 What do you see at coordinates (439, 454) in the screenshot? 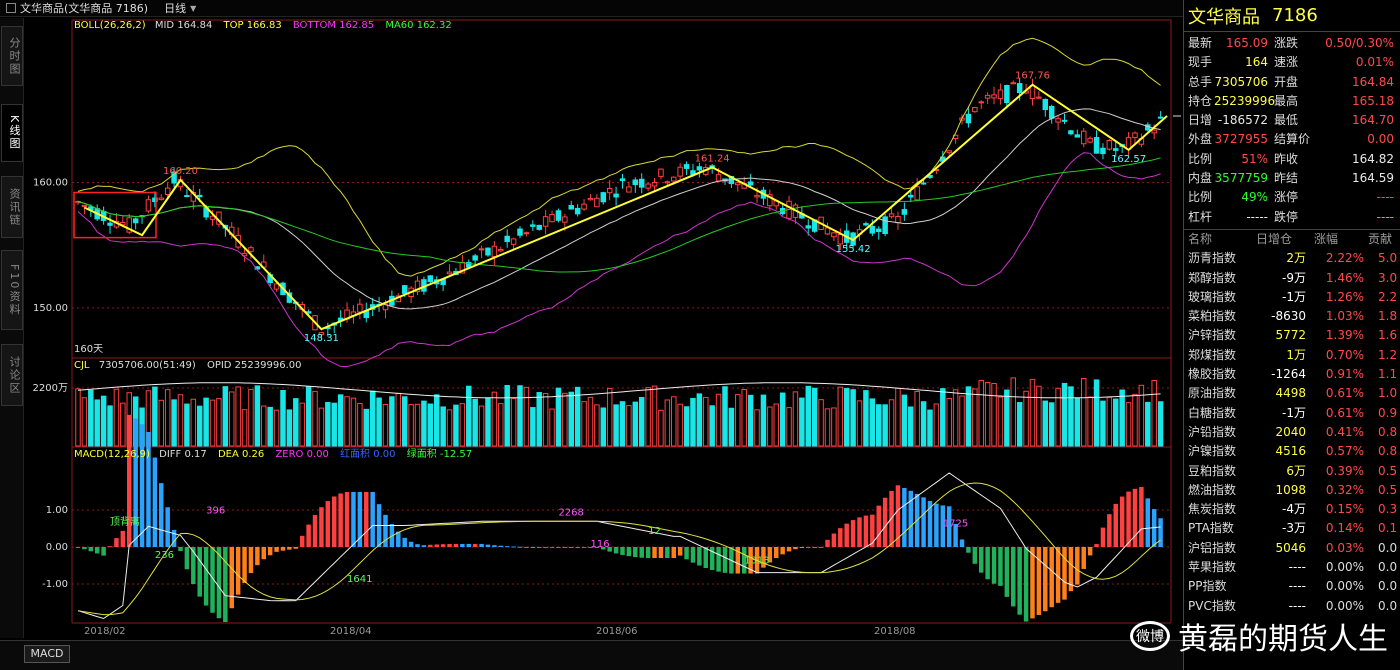
I see `macd-green-area: 绿面积 -12.57` at bounding box center [439, 454].